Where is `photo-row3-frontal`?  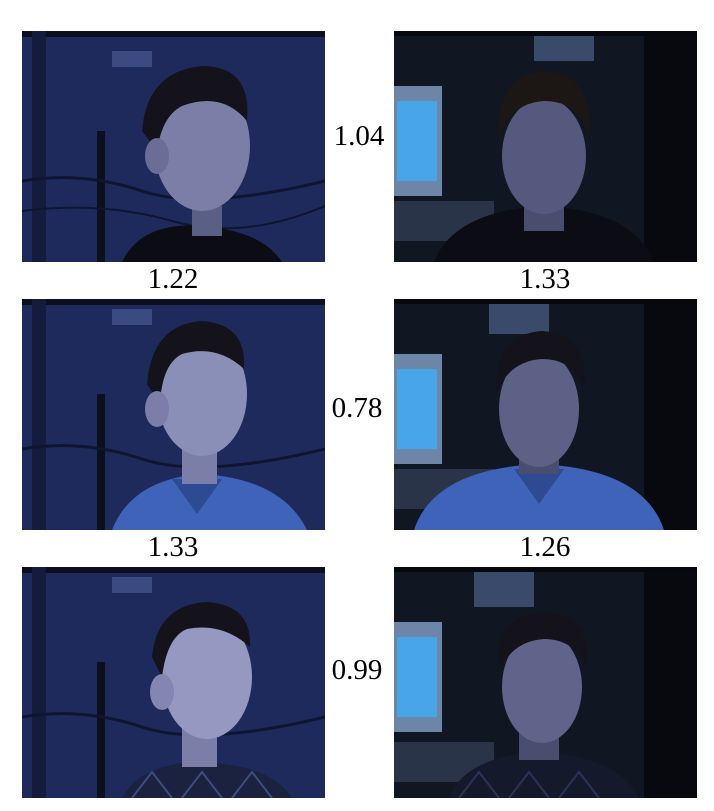 photo-row3-frontal is located at coordinates (545, 682).